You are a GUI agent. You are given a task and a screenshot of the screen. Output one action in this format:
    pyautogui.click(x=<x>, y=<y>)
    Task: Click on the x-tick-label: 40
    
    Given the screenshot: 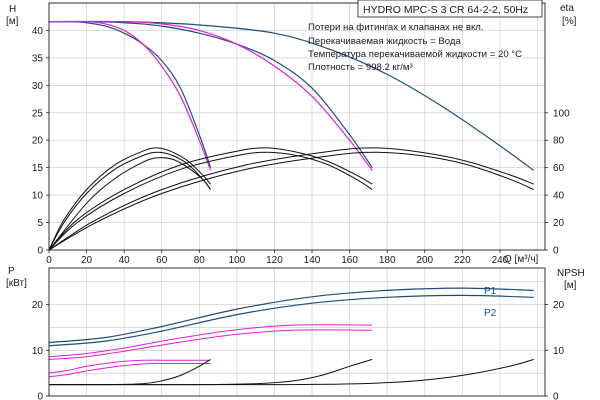 What is the action you would take?
    pyautogui.click(x=125, y=260)
    